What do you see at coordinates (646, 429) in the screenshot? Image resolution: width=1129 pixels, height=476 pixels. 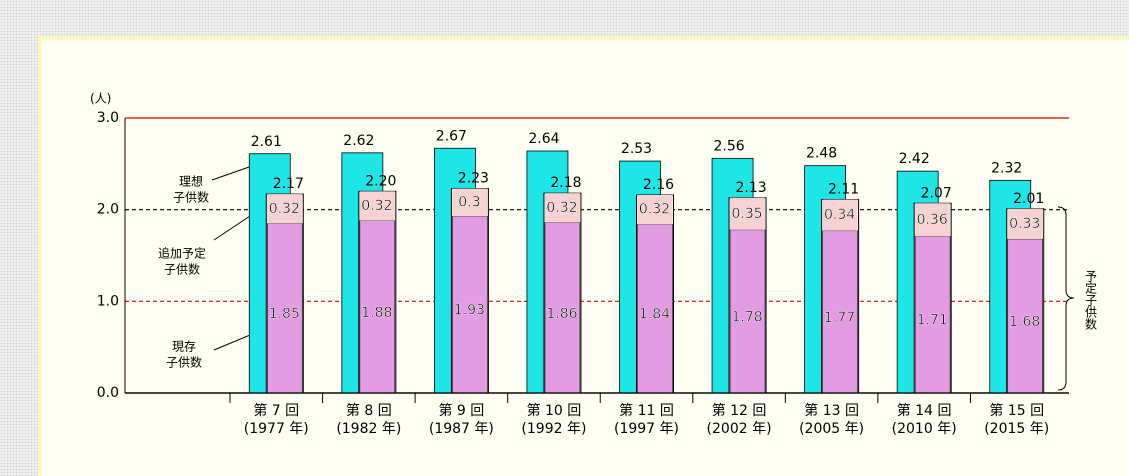 I see `x-tick-sublabel: (1997 年)` at bounding box center [646, 429].